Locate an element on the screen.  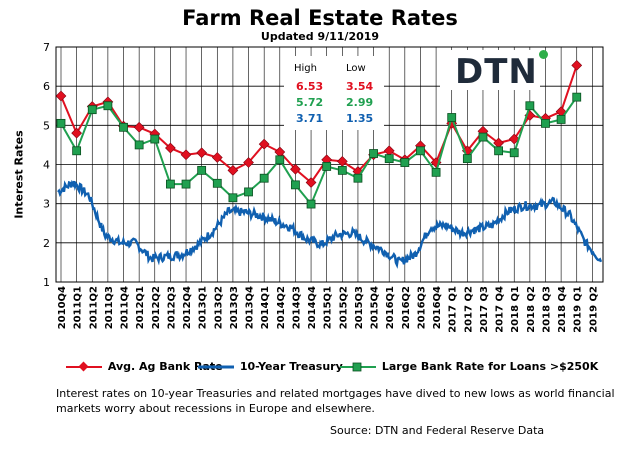
legend-item-ag: Avg. Ag Bank Rate is located at coordinates (143, 366).